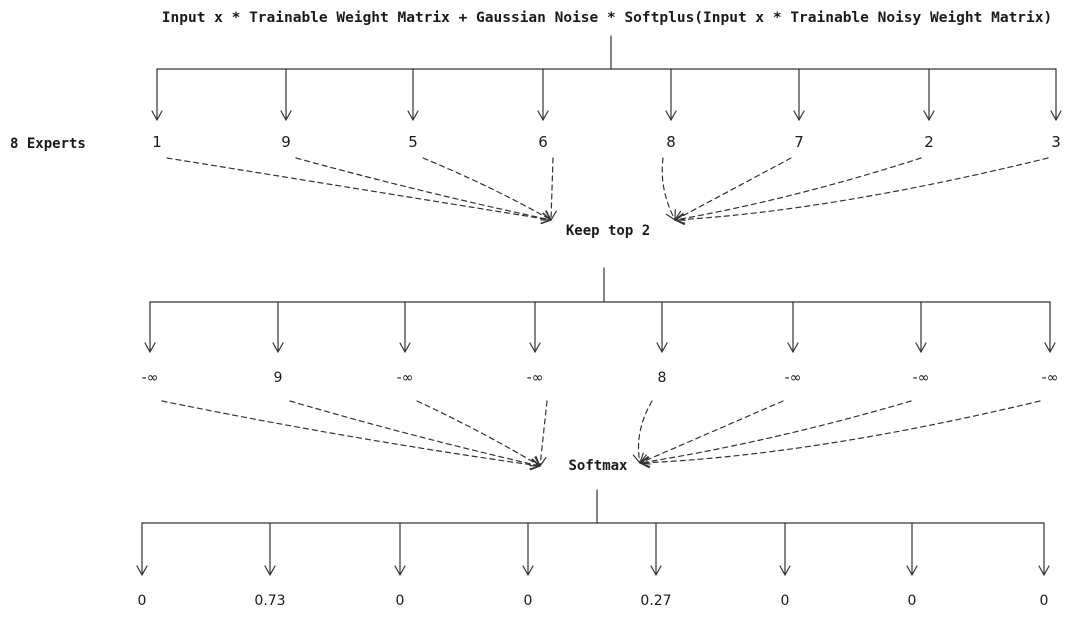 This screenshot has height=623, width=1080. Describe the element at coordinates (600, 378) in the screenshot. I see `masked-scores-row: -∞ 9 -∞ -∞ 8 -∞ -∞ -∞` at that location.